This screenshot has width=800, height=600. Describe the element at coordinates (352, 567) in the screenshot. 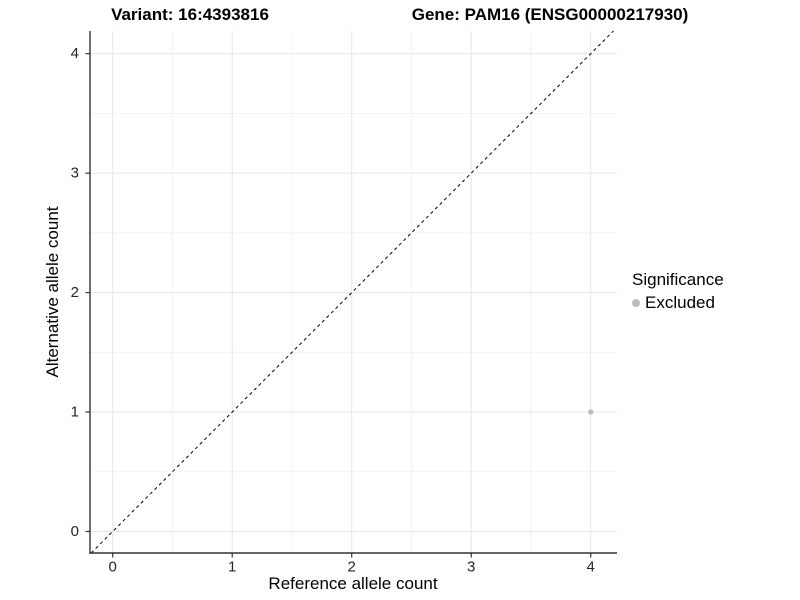

I see `x-tick-label: 2` at that location.